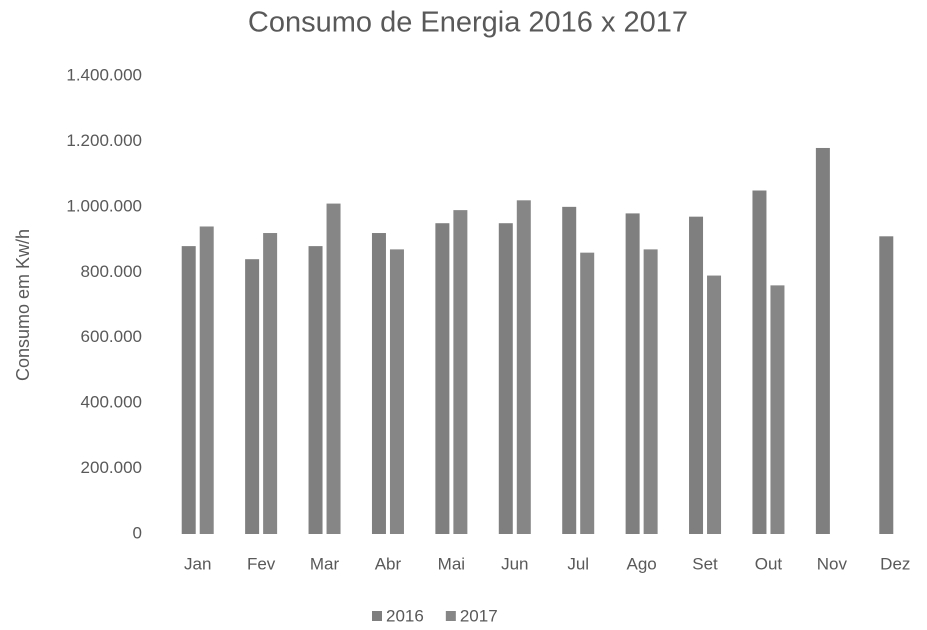 The image size is (927, 630). Describe the element at coordinates (111, 402) in the screenshot. I see `y-tick-label: 400.000` at that location.